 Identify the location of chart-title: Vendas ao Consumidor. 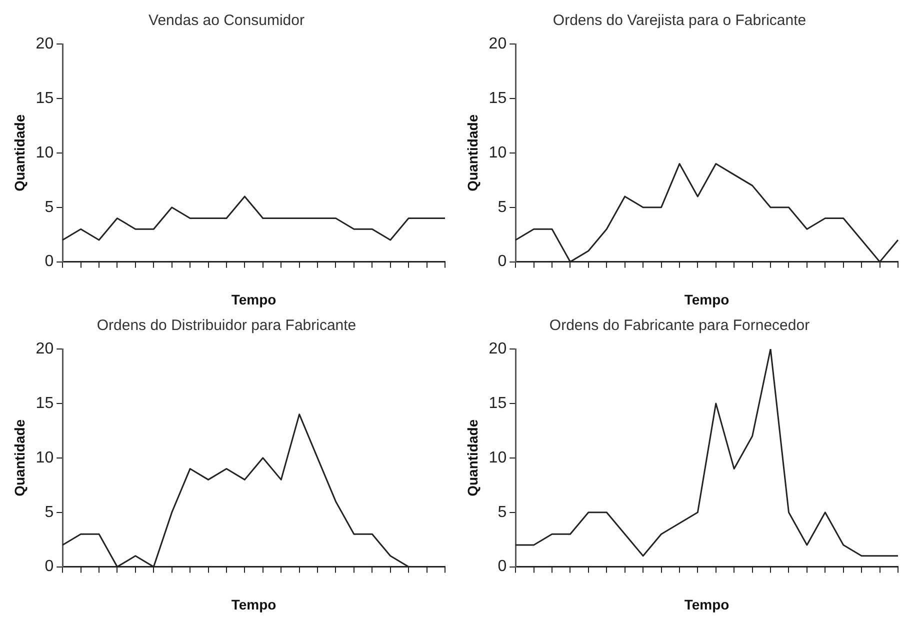
(226, 21).